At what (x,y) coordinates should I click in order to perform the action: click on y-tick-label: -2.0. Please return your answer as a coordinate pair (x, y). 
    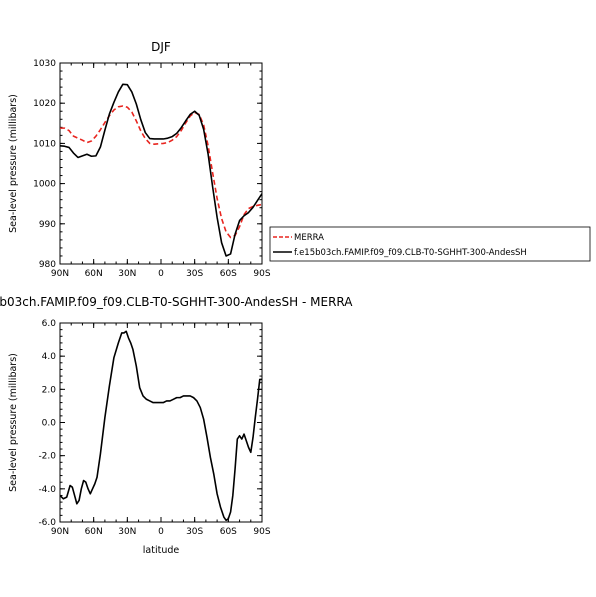
    Looking at the image, I should click on (47, 457).